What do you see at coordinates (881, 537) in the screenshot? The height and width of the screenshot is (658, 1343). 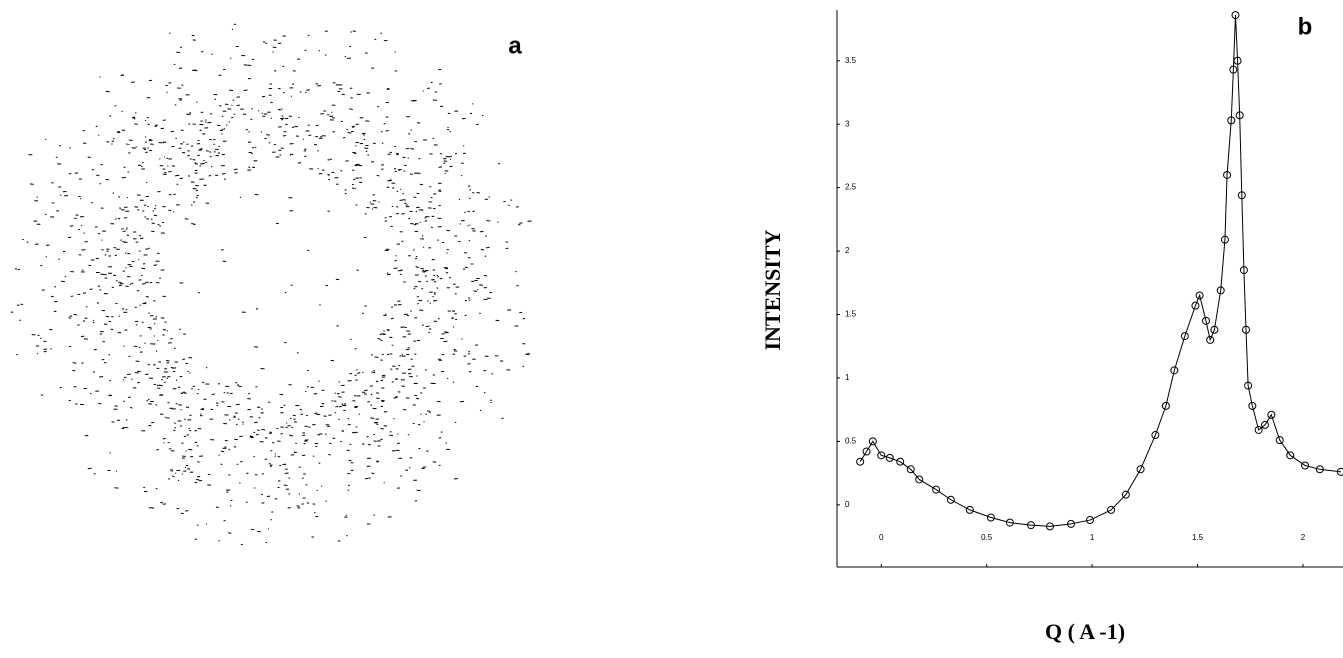 I see `x-tick-label: 0` at bounding box center [881, 537].